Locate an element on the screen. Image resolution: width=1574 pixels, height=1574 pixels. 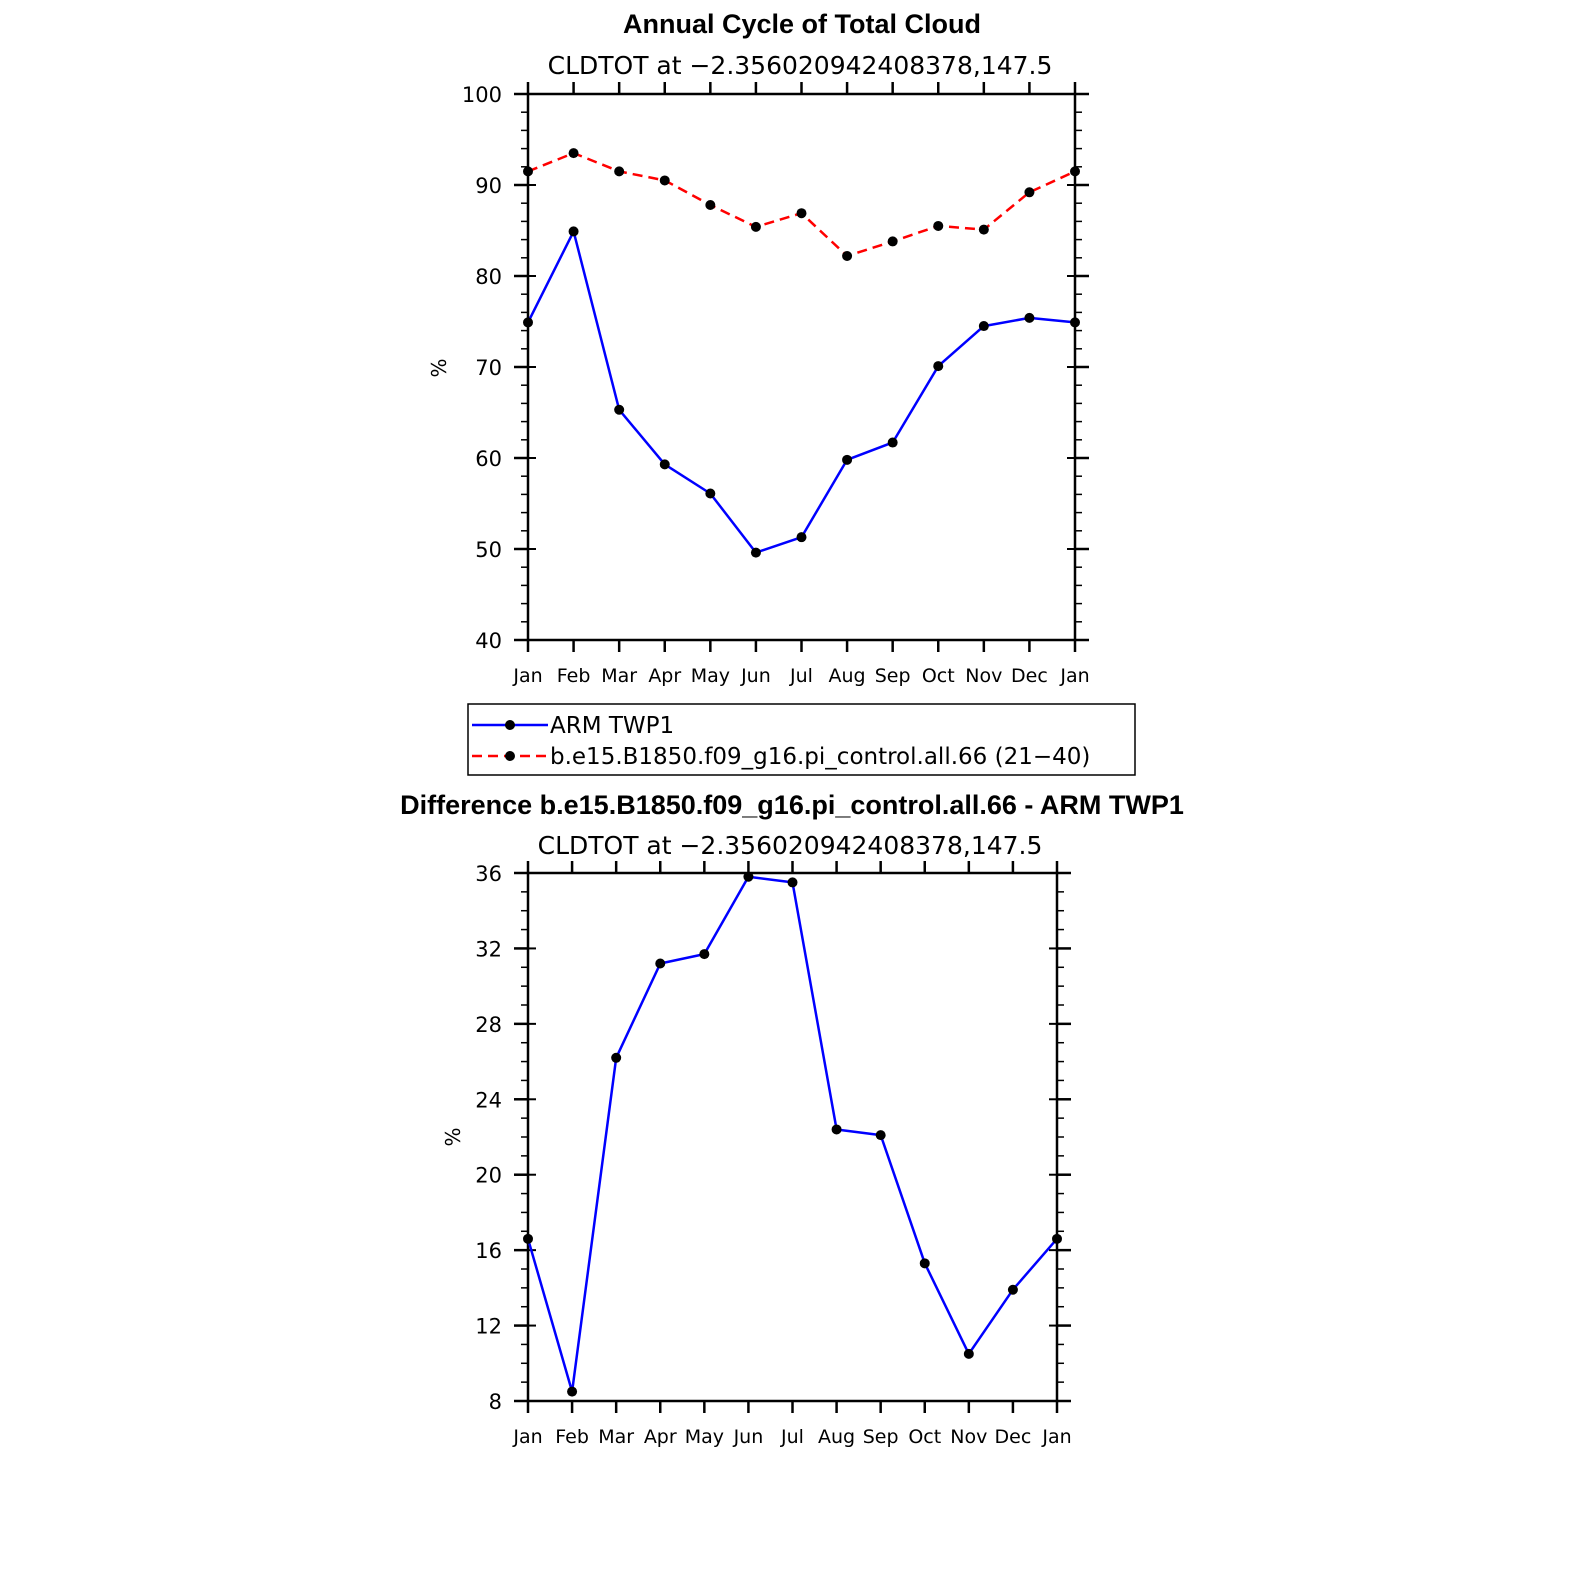
chart1-xtick-label: Nov is located at coordinates (983, 676).